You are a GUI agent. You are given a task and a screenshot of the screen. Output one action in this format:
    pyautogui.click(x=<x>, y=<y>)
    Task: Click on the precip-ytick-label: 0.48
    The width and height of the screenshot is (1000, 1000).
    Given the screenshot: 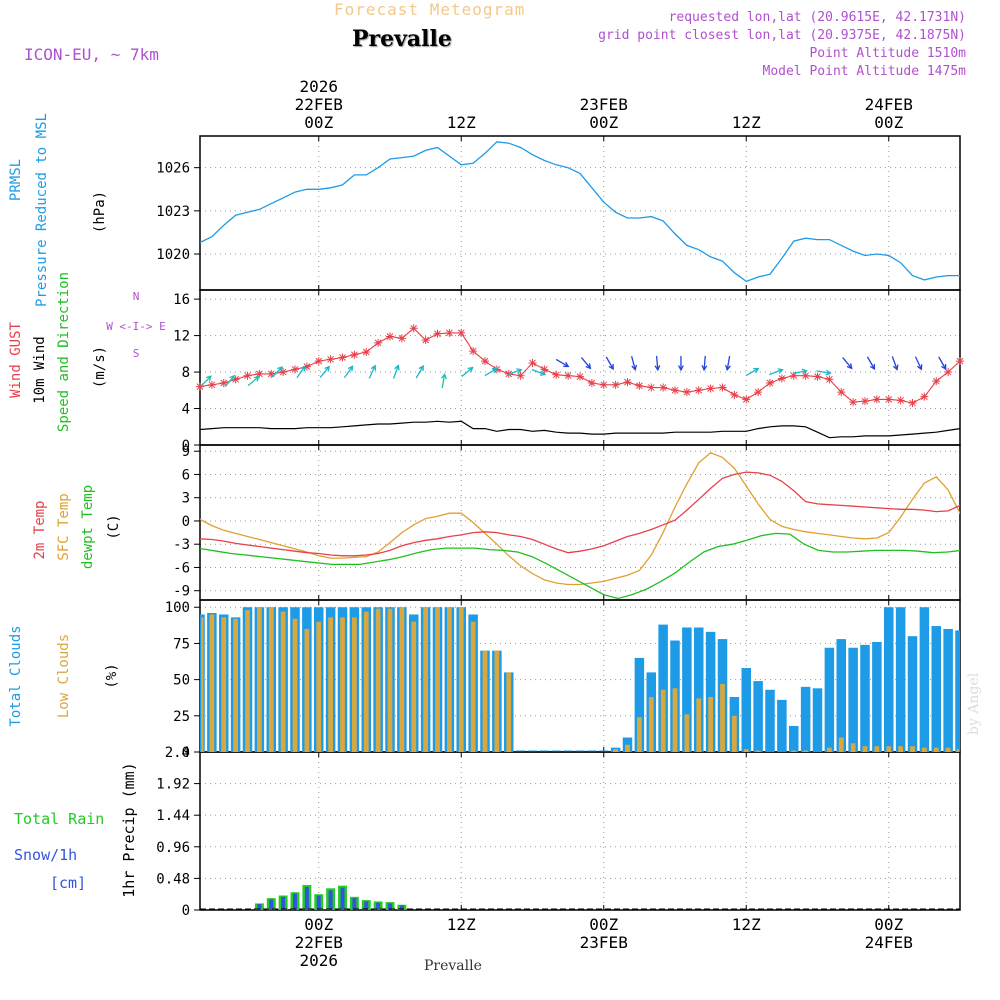 What is the action you would take?
    pyautogui.click(x=173, y=879)
    